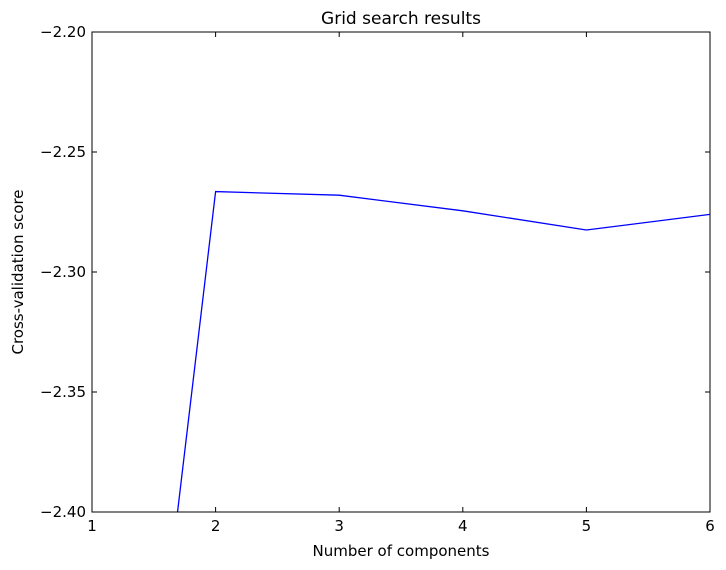  What do you see at coordinates (63, 32) in the screenshot?
I see `y-tick-label: −2.20` at bounding box center [63, 32].